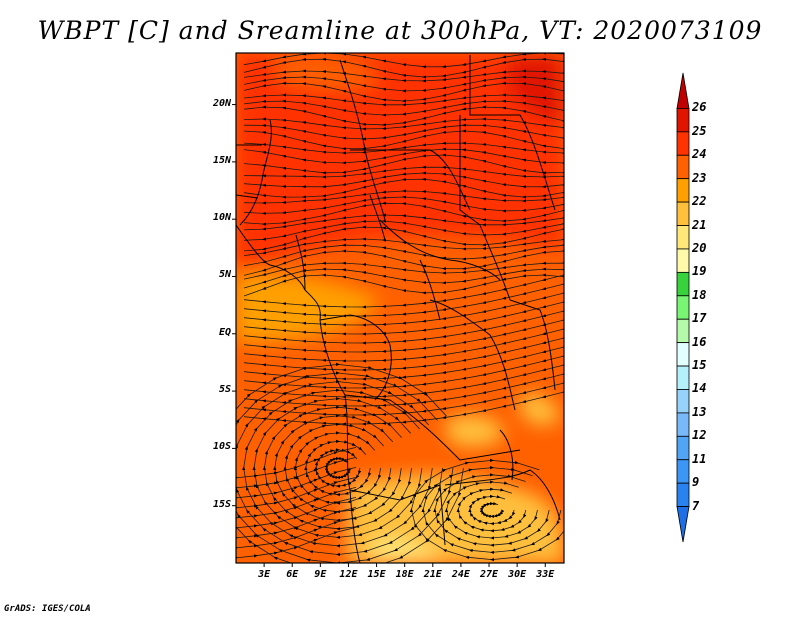 Image resolution: width=800 pixels, height=618 pixels. I want to click on colorbar-label: 12, so click(699, 435).